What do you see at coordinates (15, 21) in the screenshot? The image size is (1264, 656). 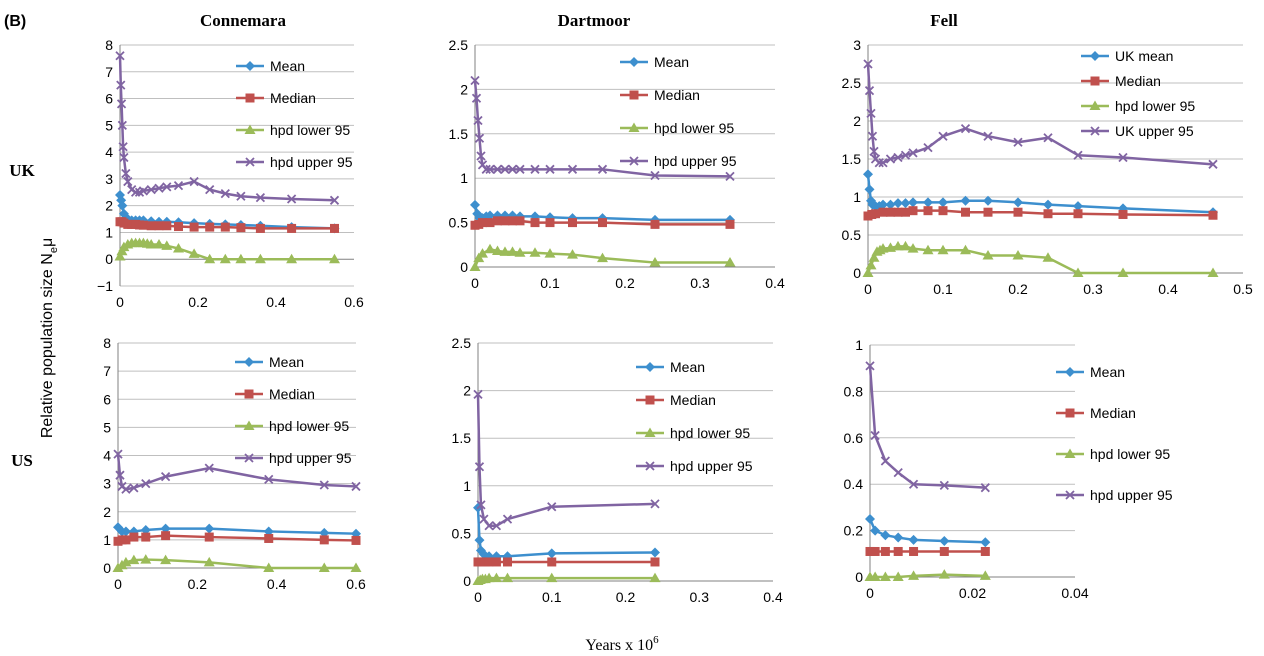 I see `panel-label: (B)` at bounding box center [15, 21].